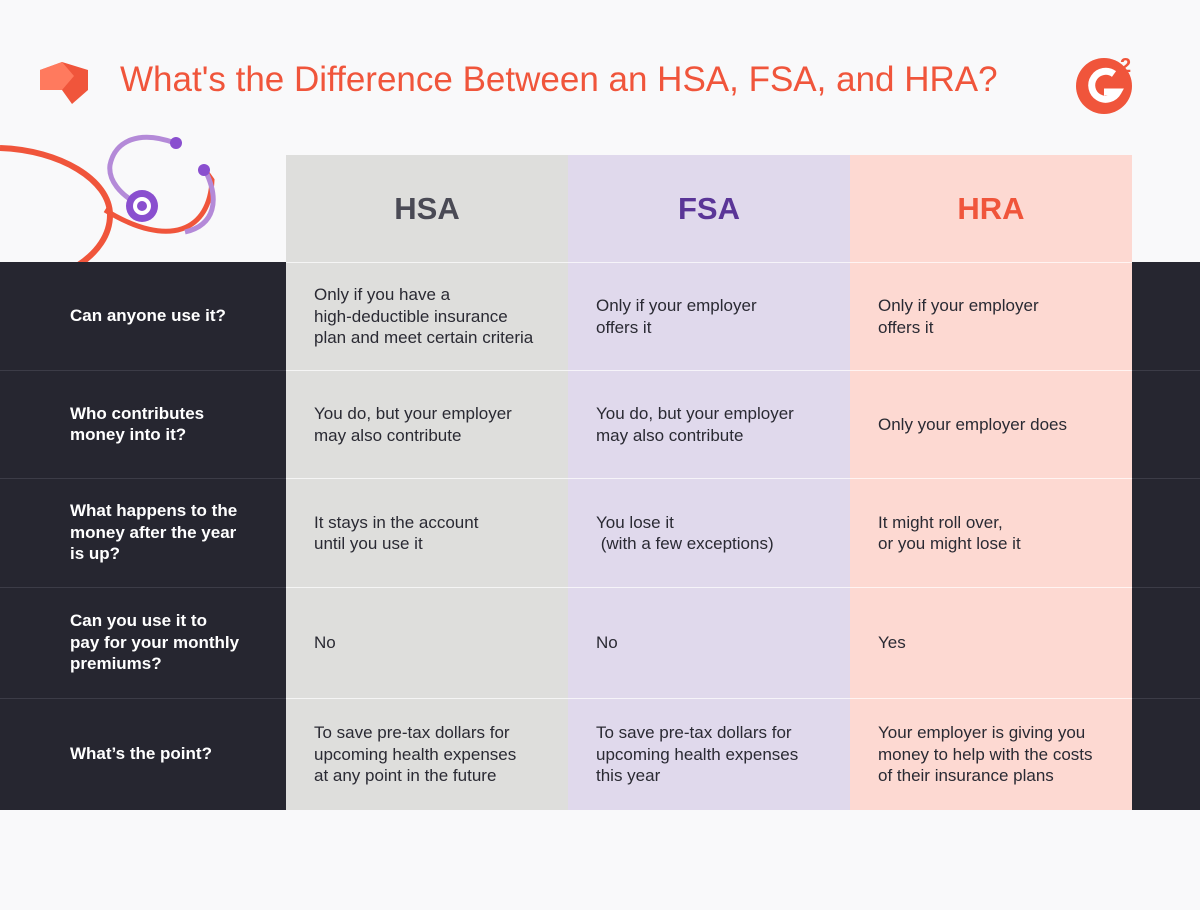  I want to click on g2-logo-superscript: 2, so click(1125, 66).